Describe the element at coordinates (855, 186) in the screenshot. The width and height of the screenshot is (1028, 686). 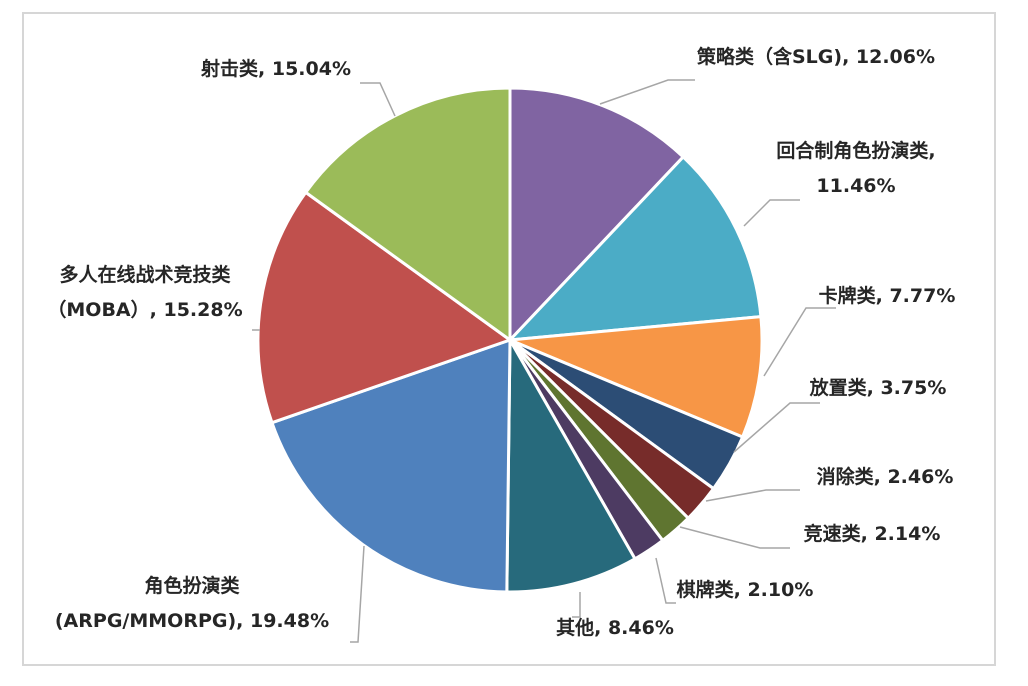
I see `data-label-line: 11.46%` at that location.